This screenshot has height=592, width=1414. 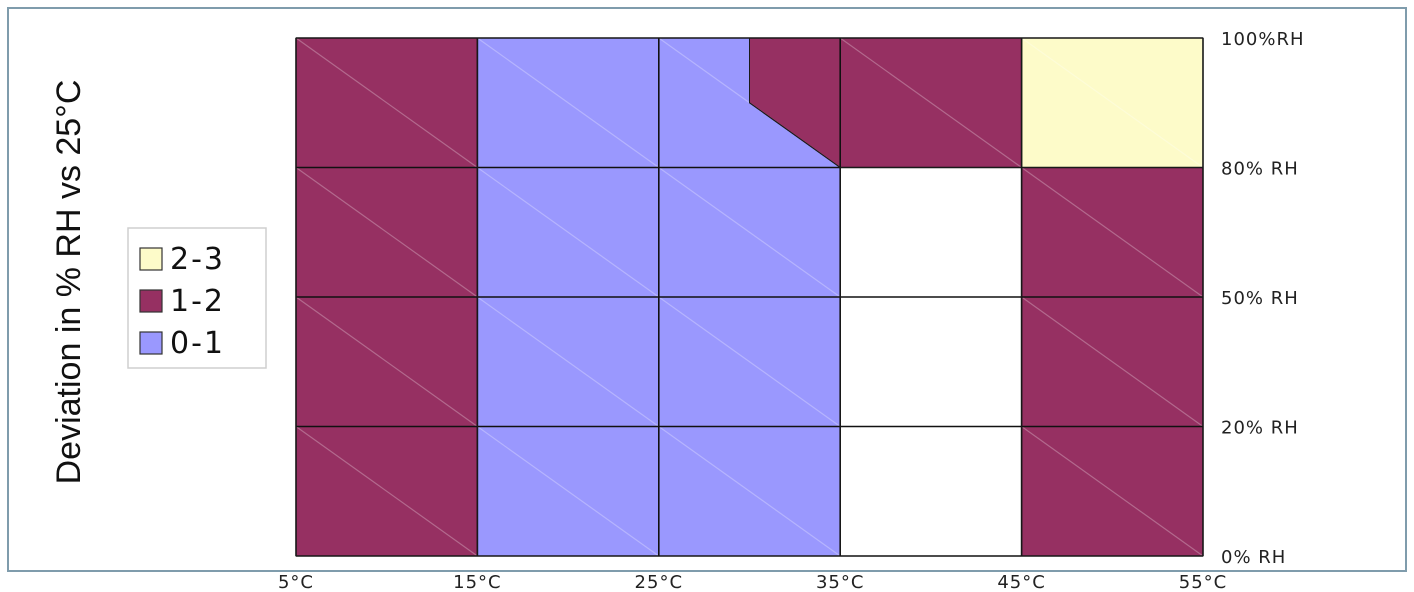 What do you see at coordinates (477, 582) in the screenshot?
I see `x-tick-label: 15°C` at bounding box center [477, 582].